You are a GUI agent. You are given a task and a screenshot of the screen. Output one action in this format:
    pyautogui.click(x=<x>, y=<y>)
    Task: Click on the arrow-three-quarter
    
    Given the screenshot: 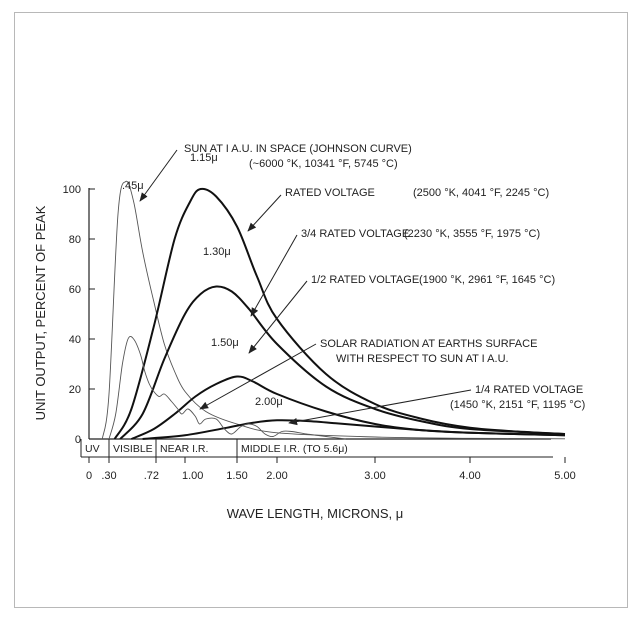 What is the action you would take?
    pyautogui.click(x=274, y=275)
    